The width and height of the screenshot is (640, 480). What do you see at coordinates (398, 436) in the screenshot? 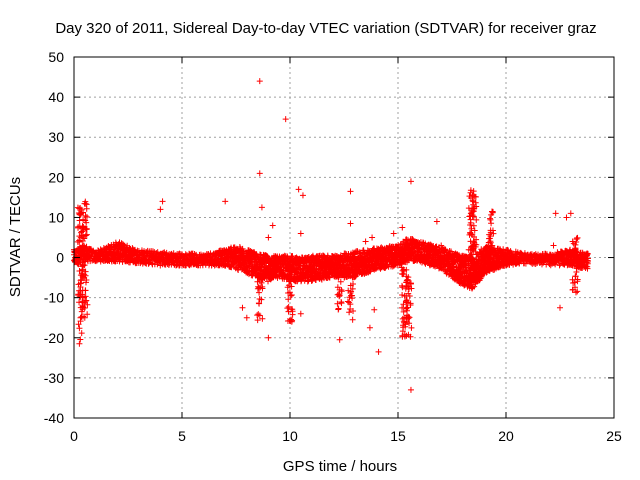
I see `x-tick-label: 15` at bounding box center [398, 436].